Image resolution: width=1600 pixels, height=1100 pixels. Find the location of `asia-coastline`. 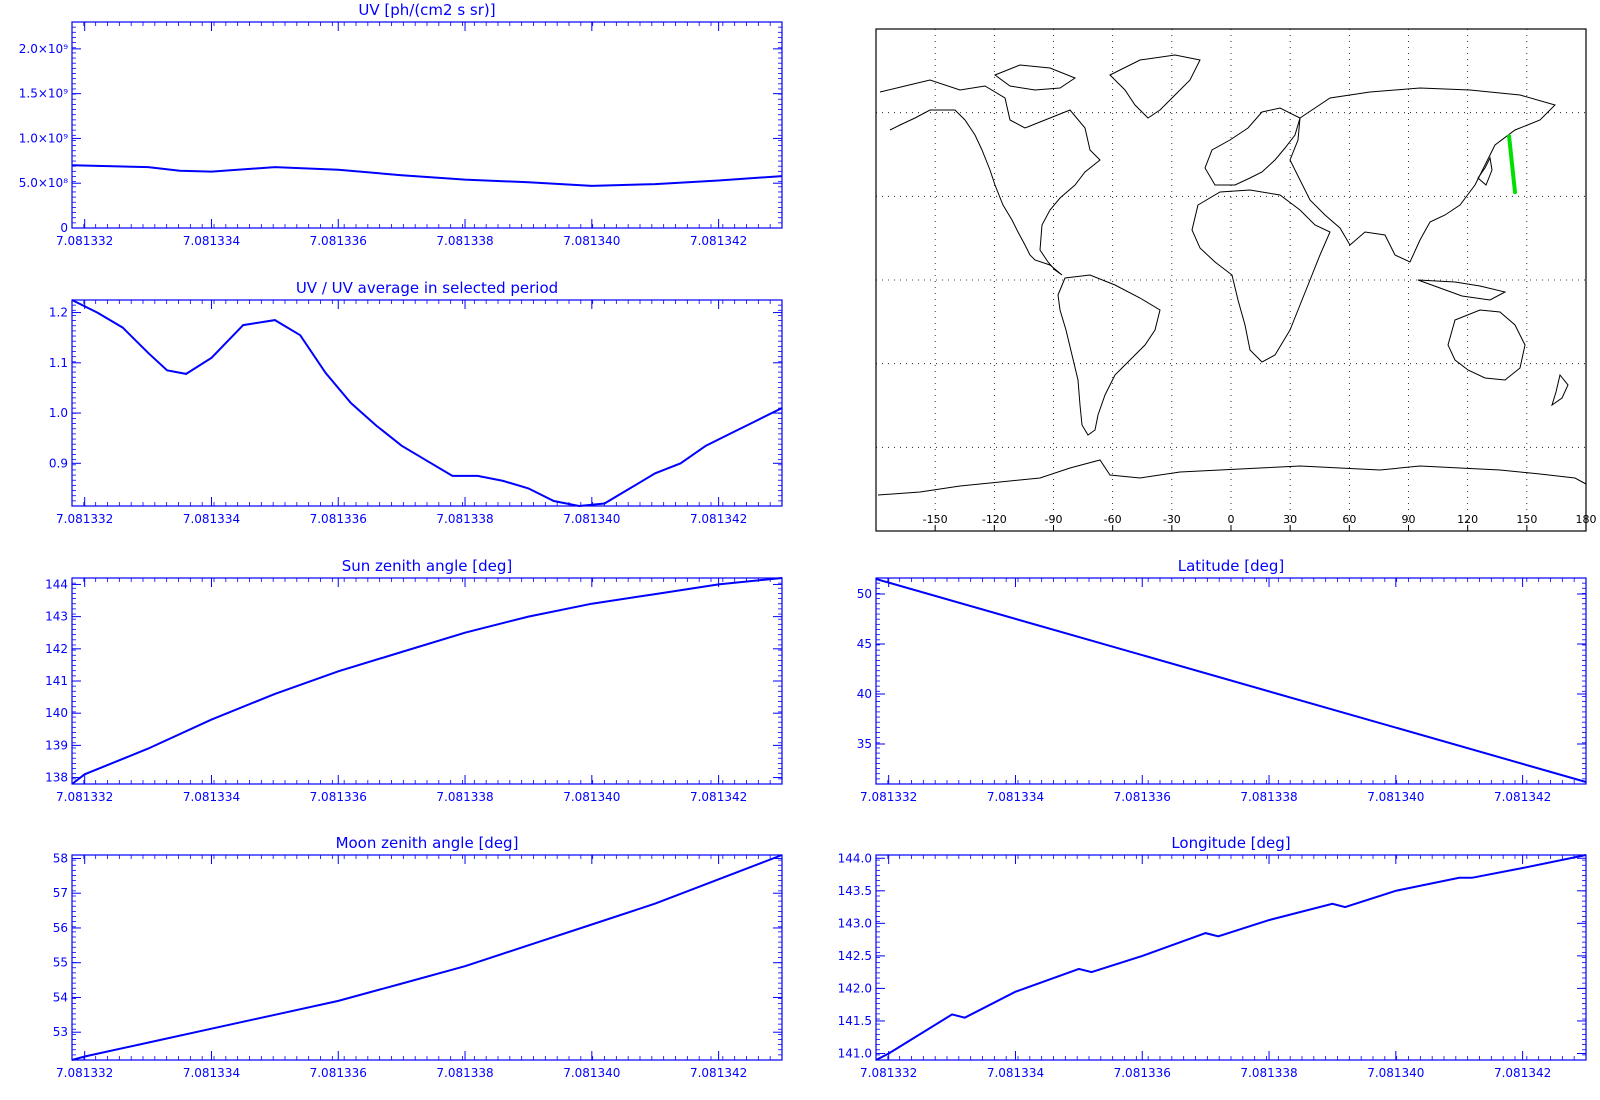

asia-coastline is located at coordinates (1422, 175).